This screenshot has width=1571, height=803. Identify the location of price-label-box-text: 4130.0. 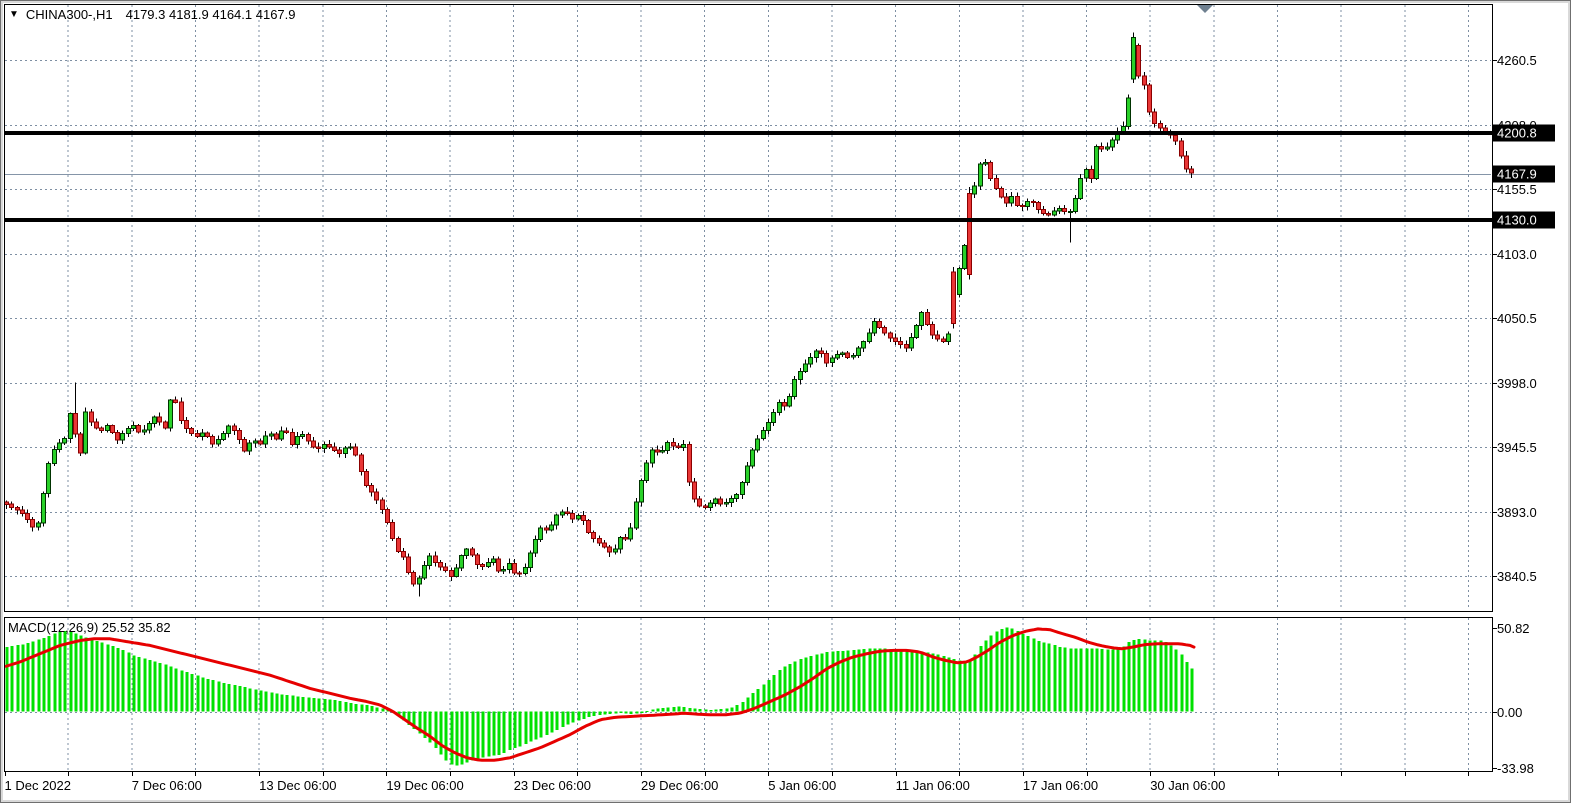
(1517, 220).